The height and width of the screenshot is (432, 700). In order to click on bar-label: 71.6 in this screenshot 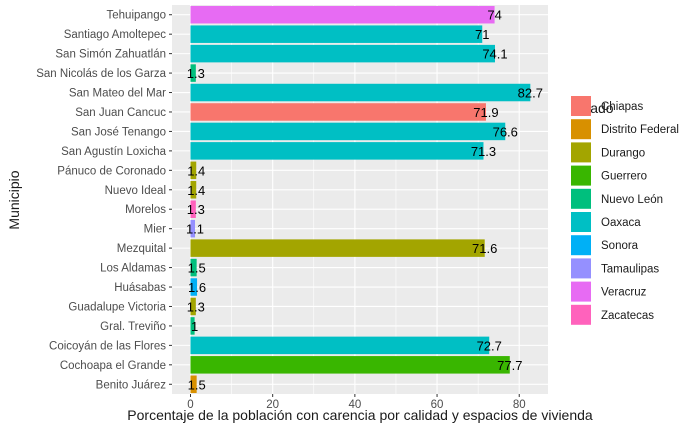, I will do `click(484, 248)`.